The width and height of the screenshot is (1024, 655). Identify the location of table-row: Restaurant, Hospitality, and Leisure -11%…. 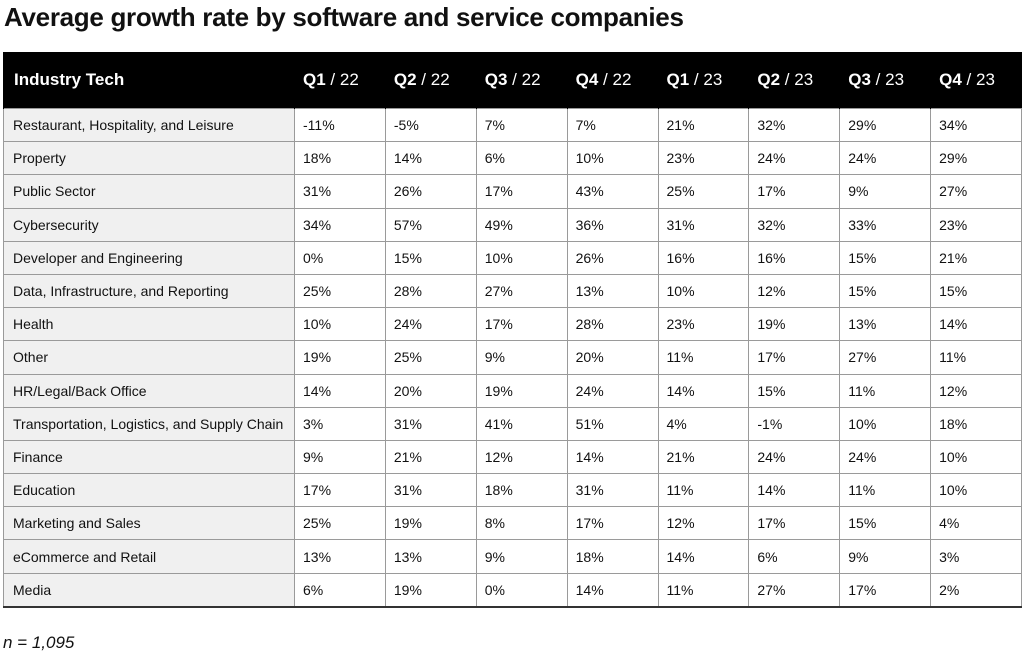
(512, 125).